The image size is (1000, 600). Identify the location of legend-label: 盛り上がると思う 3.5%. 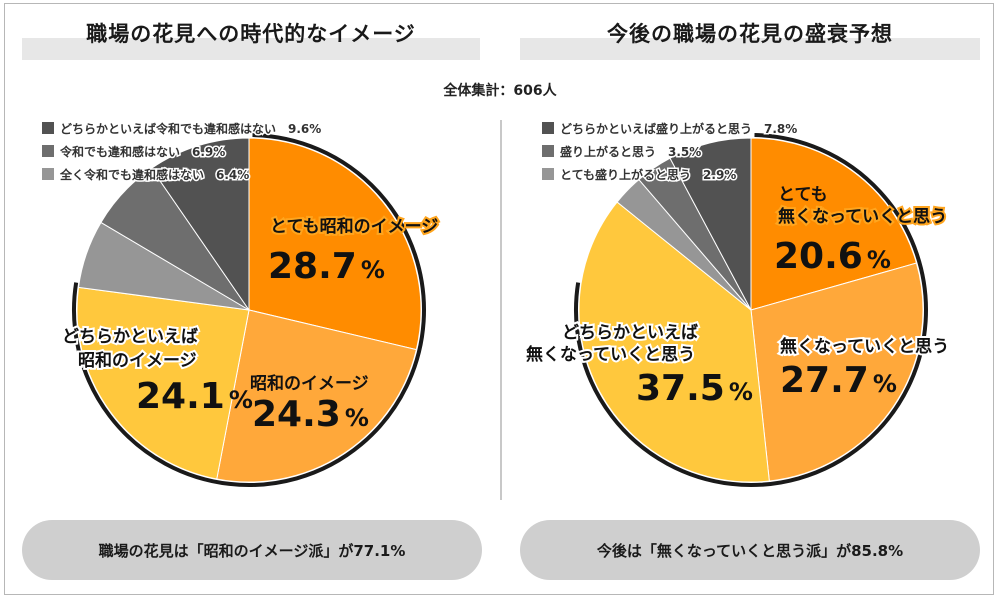
(630, 151).